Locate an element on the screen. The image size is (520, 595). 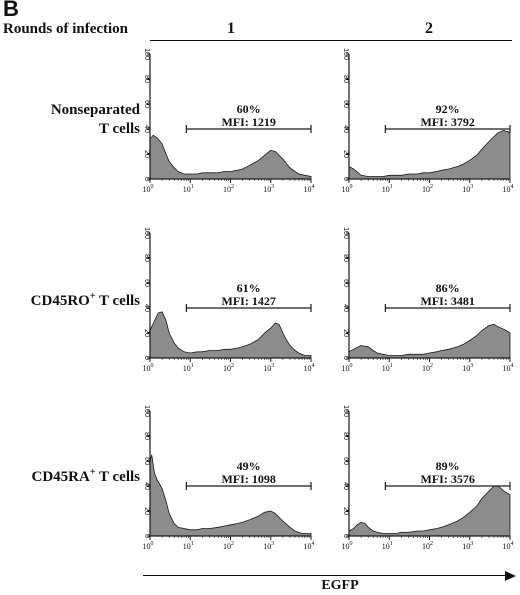
histogram-panel-1-1: 0 20 40 60 80 100 10⁰ 10¹ 10² 10³ 10⁴ 86%MFI: 3481 is located at coordinates (428, 300).